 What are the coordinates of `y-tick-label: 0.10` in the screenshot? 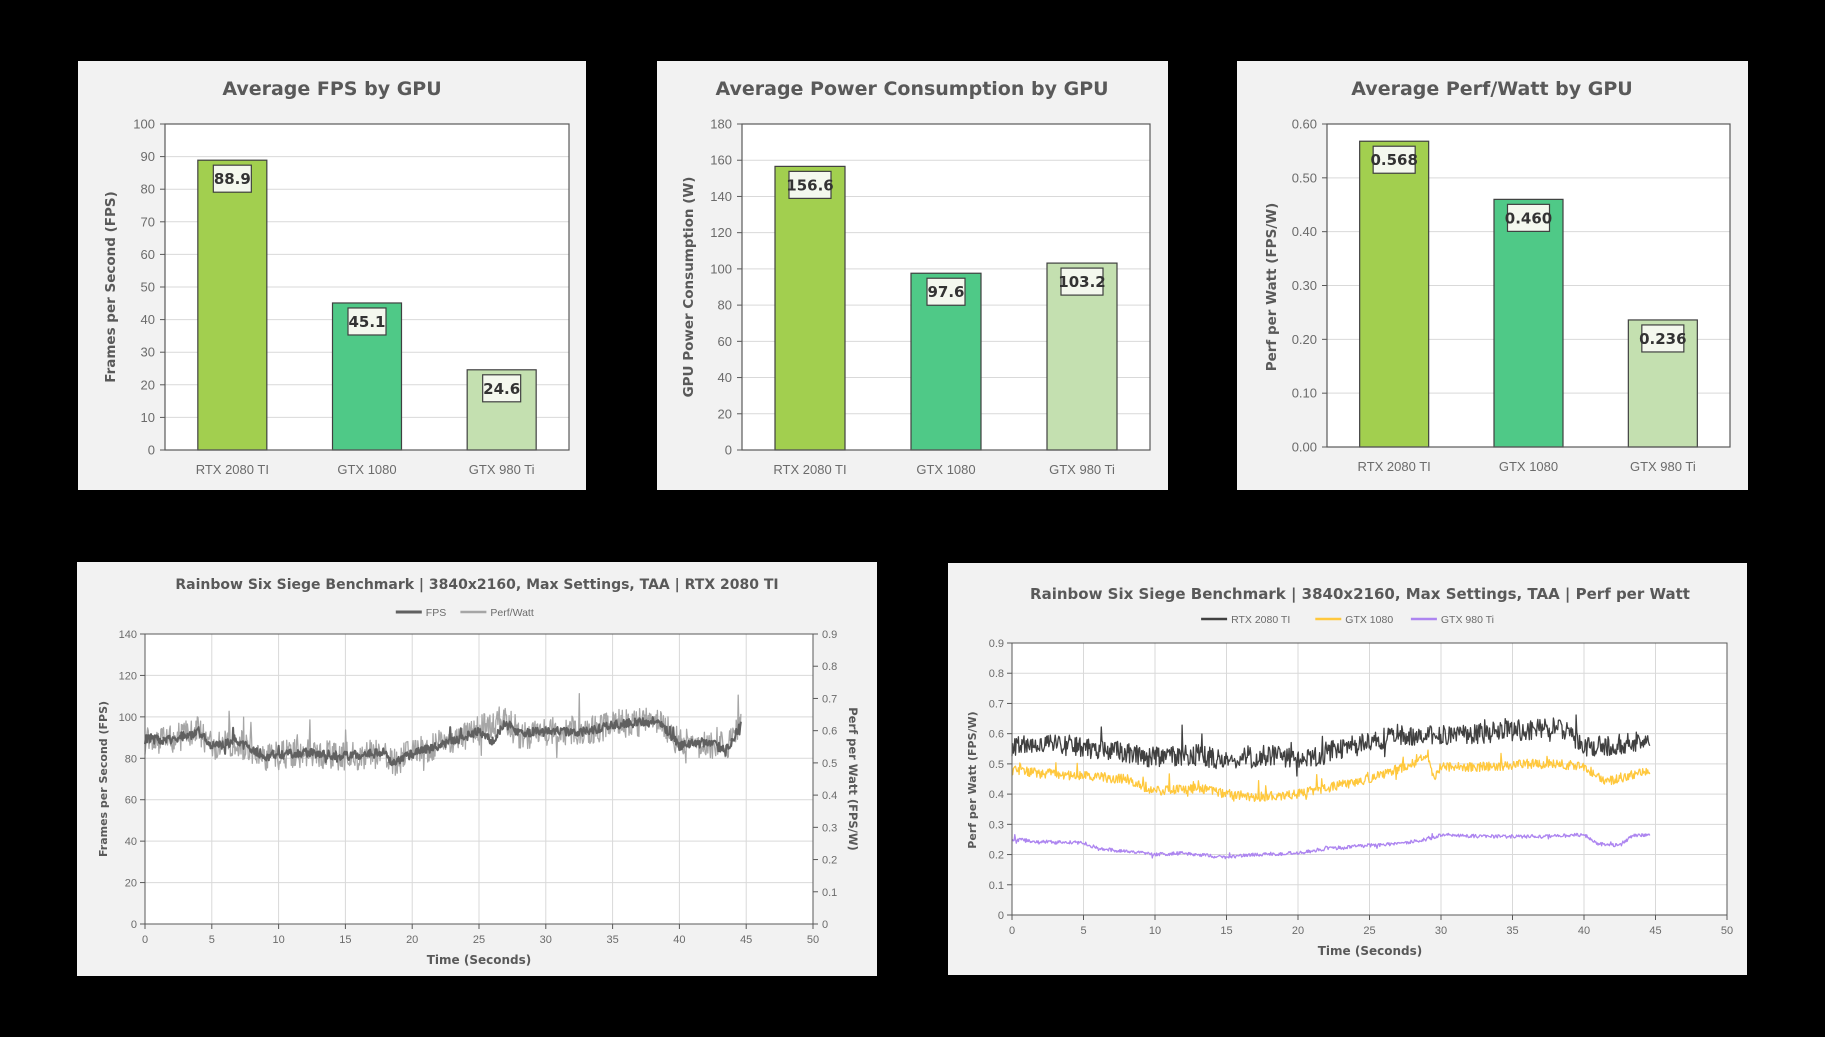 It's located at (1304, 393).